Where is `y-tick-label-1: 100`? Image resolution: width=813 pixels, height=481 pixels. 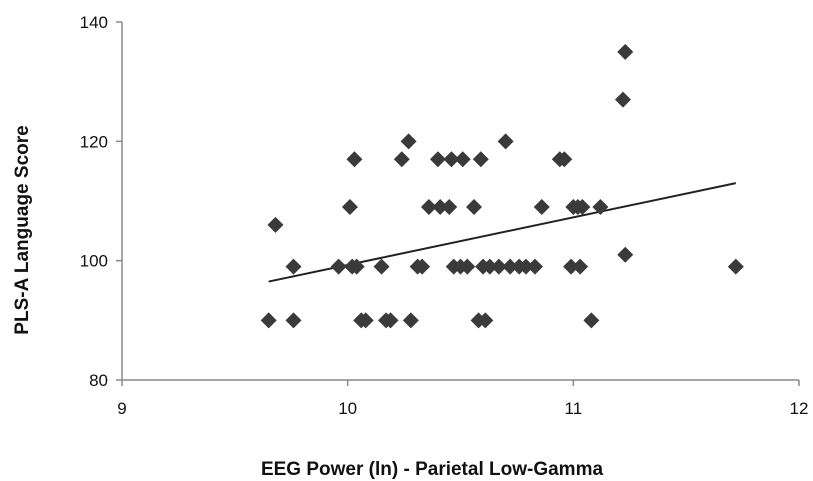
y-tick-label-1: 100 is located at coordinates (94, 261).